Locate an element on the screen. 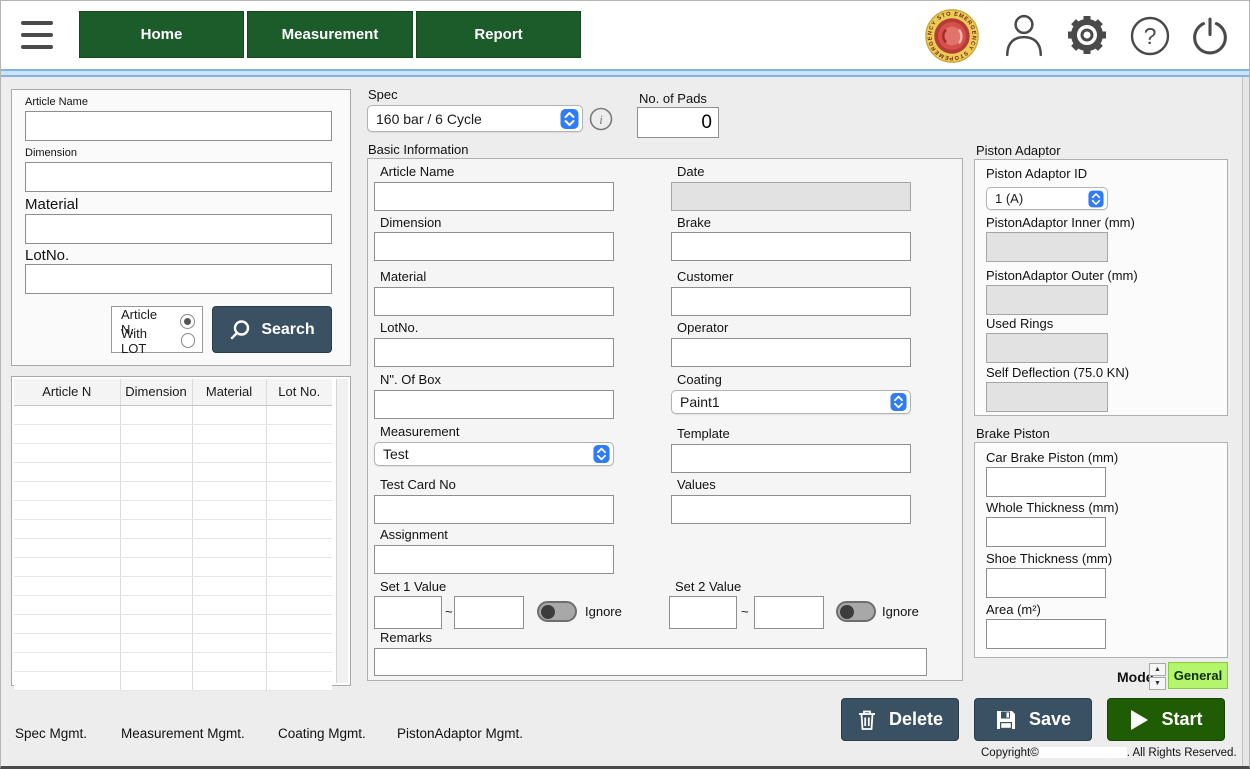 Image resolution: width=1250 pixels, height=769 pixels. radio-with-lot-button is located at coordinates (187, 340).